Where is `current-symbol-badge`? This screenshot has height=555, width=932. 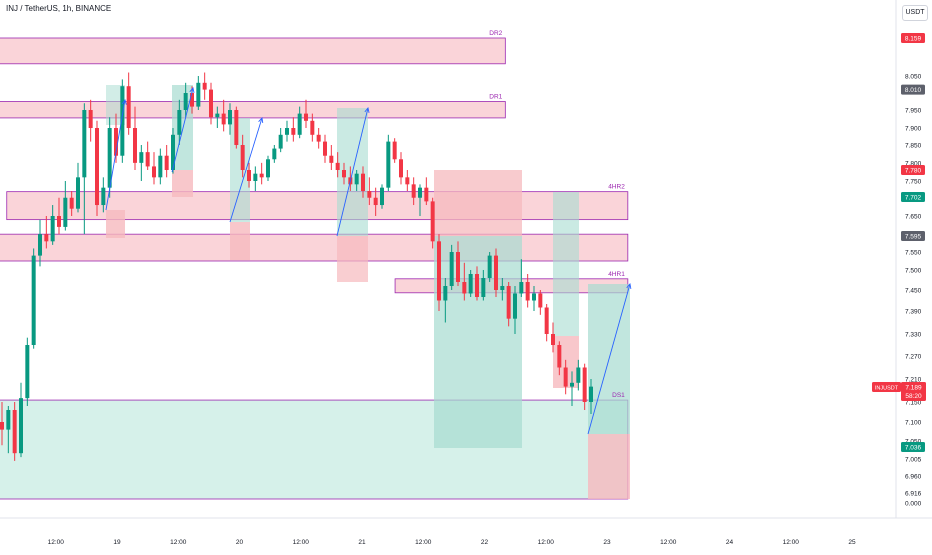 current-symbol-badge is located at coordinates (886, 387).